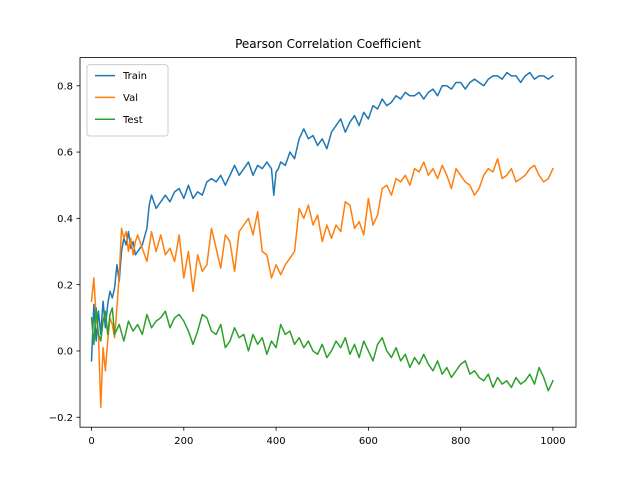 This screenshot has width=640, height=480. I want to click on legend-label-val: Val, so click(130, 98).